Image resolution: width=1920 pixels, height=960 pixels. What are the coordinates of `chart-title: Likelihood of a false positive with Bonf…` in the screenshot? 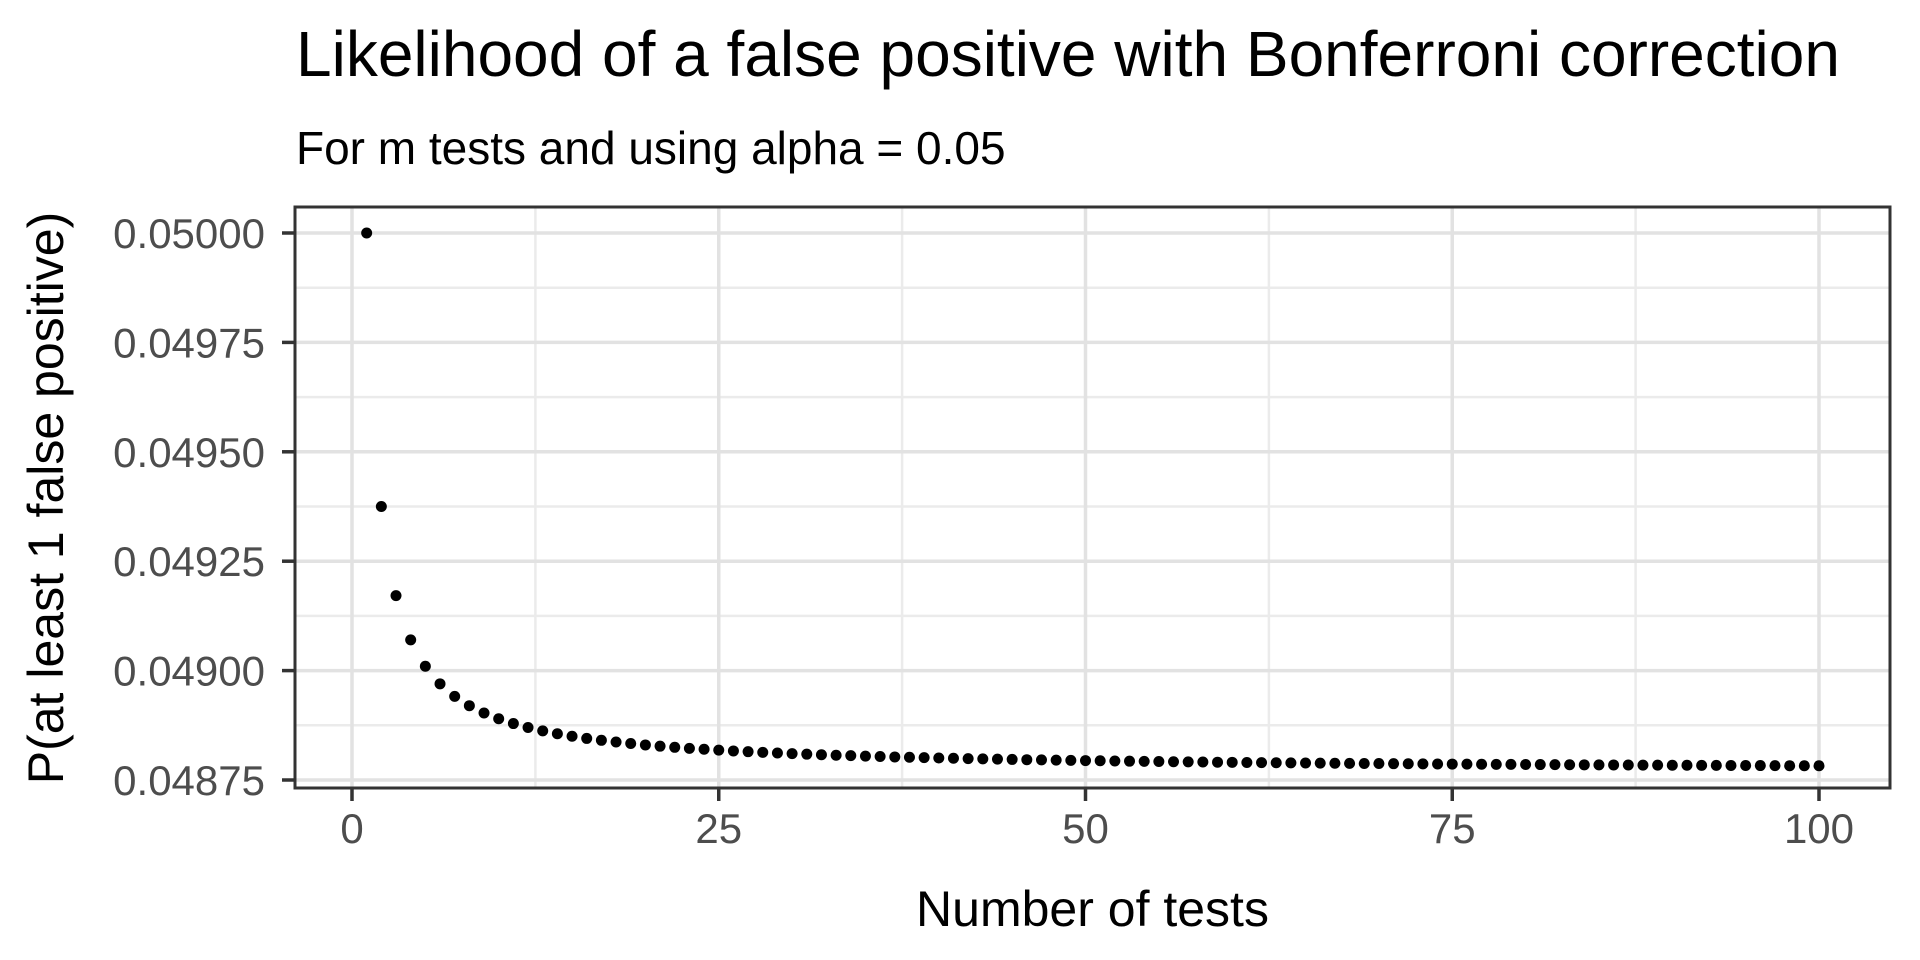 It's located at (1068, 54).